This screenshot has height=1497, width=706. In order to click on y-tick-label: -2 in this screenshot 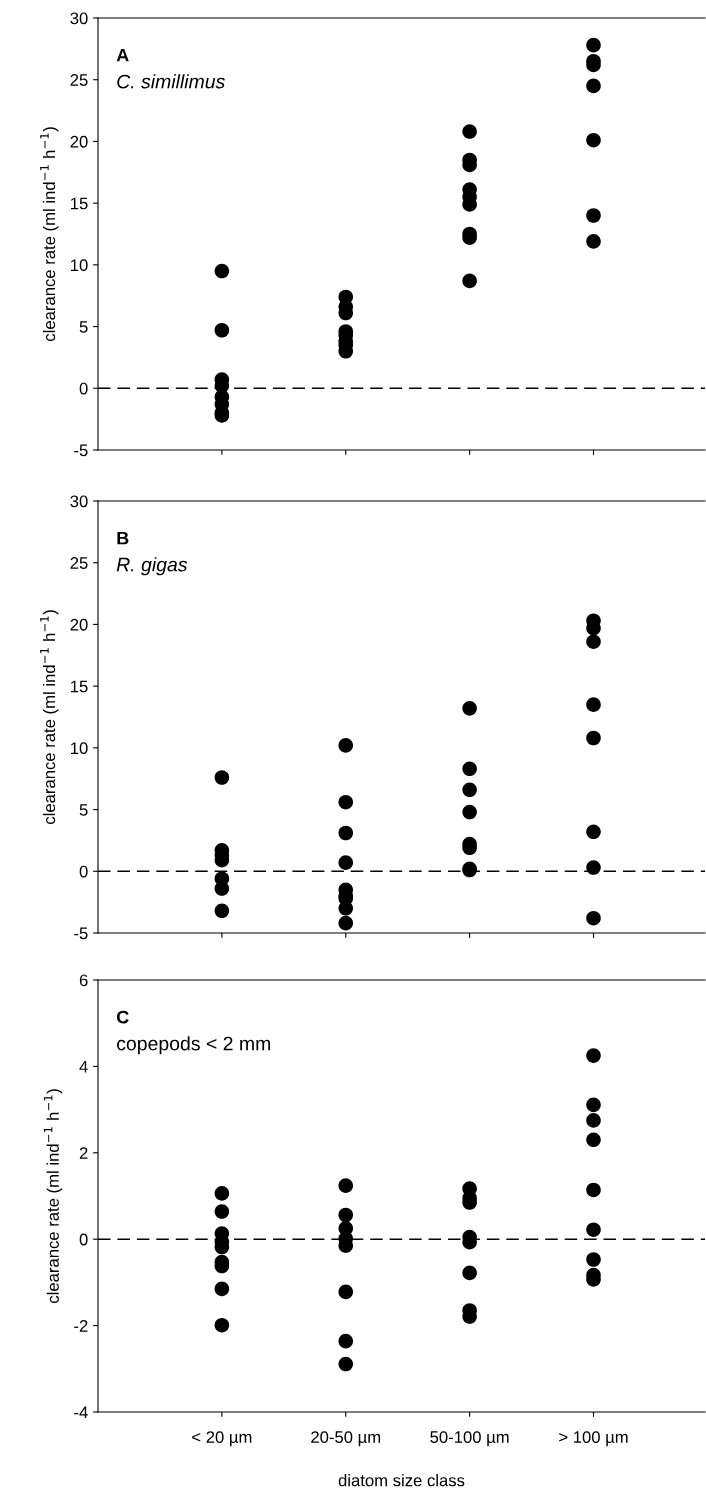, I will do `click(81, 1326)`.